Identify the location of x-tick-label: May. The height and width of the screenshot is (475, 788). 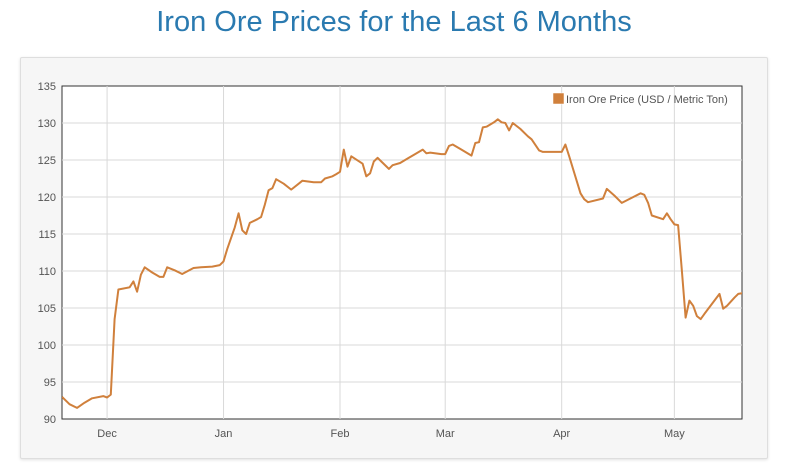
(674, 434).